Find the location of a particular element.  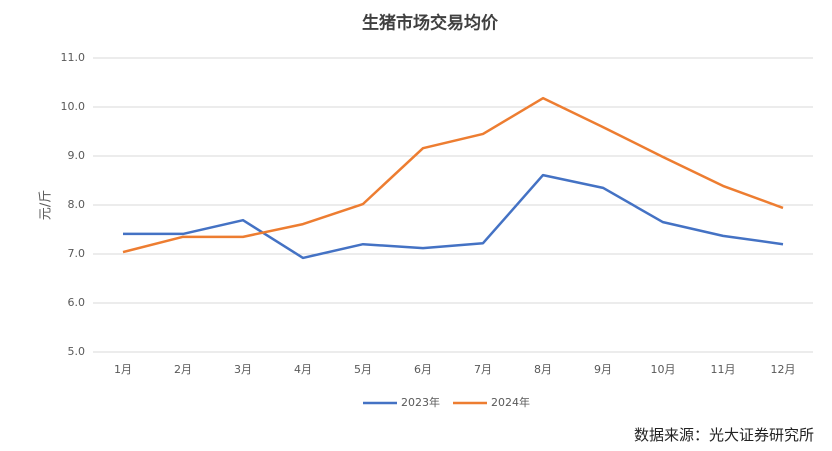

source-note: 数据来源：光大证券研究所 is located at coordinates (724, 435).